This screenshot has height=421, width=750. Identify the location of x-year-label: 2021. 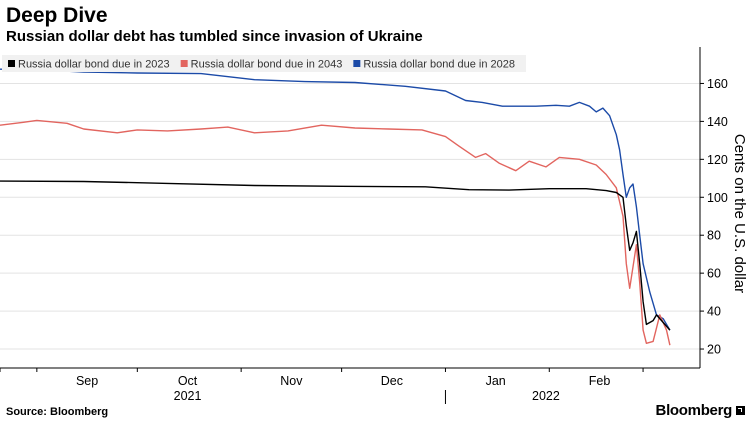
(188, 396).